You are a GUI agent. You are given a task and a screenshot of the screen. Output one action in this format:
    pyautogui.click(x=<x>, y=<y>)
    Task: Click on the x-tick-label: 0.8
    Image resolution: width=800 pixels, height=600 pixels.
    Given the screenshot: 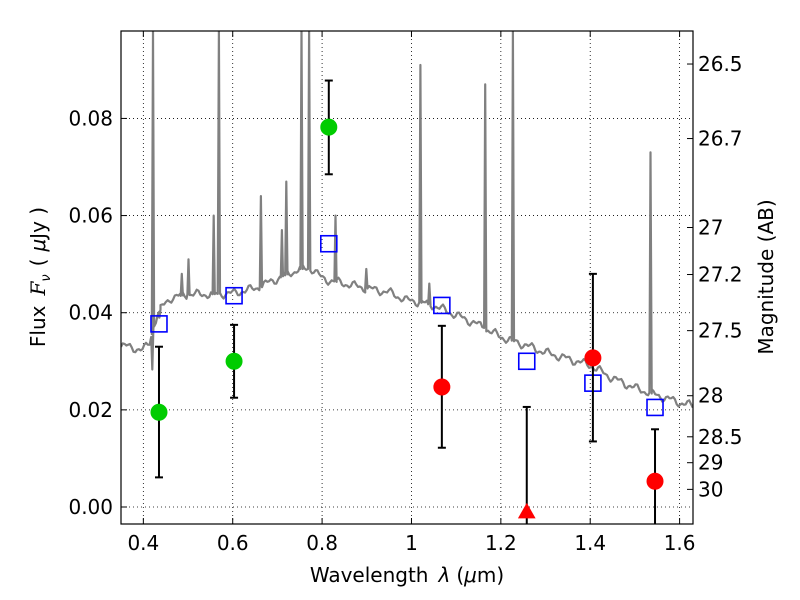 What is the action you would take?
    pyautogui.click(x=322, y=543)
    